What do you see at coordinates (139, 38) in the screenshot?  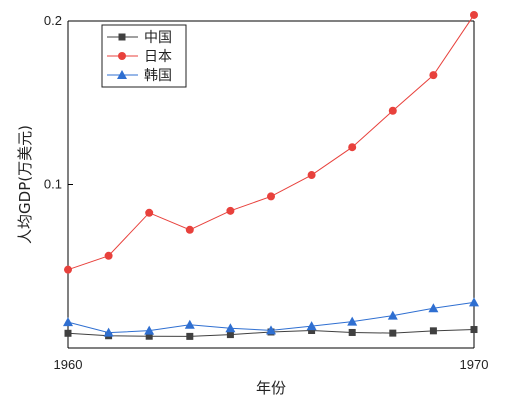 I see `legend-item: 中国` at bounding box center [139, 38].